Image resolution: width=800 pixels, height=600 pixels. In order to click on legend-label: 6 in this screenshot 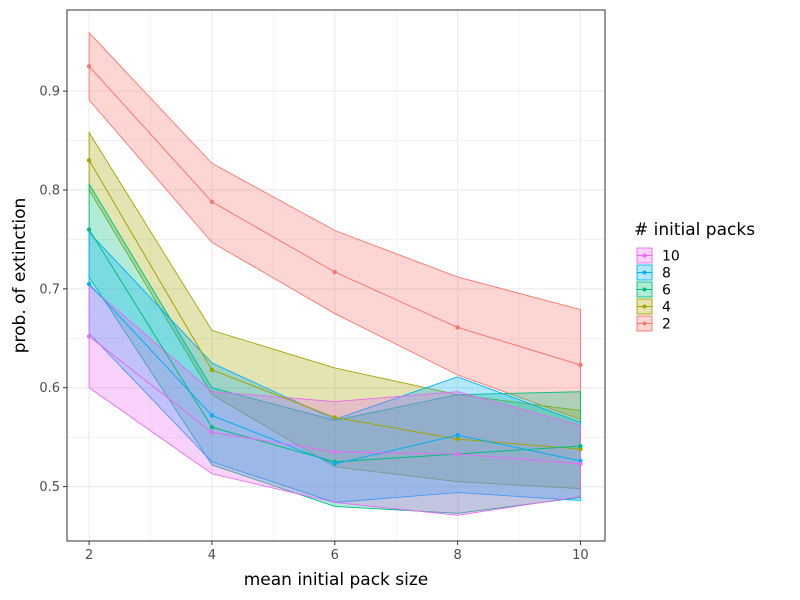, I will do `click(666, 291)`.